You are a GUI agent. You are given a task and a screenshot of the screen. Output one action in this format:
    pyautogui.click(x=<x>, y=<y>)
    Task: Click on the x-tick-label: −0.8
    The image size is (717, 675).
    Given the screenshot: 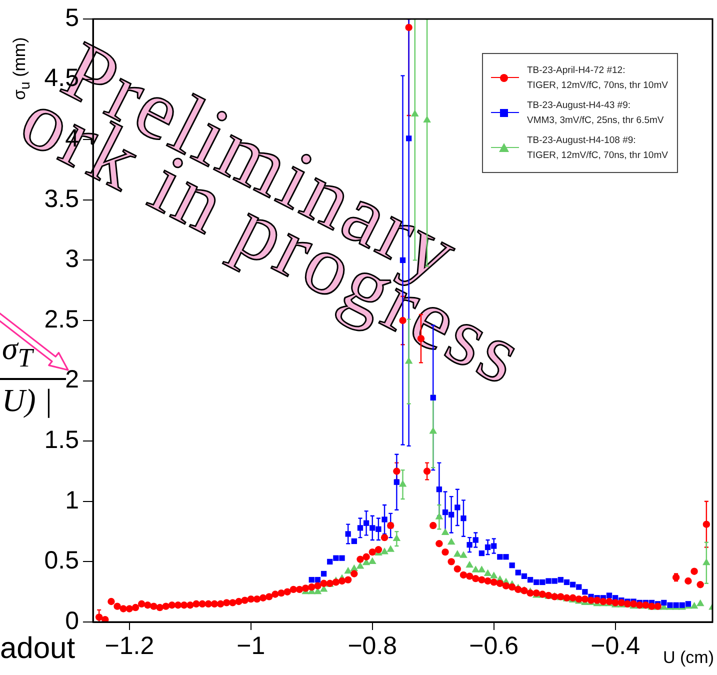 What is the action you would take?
    pyautogui.click(x=373, y=646)
    